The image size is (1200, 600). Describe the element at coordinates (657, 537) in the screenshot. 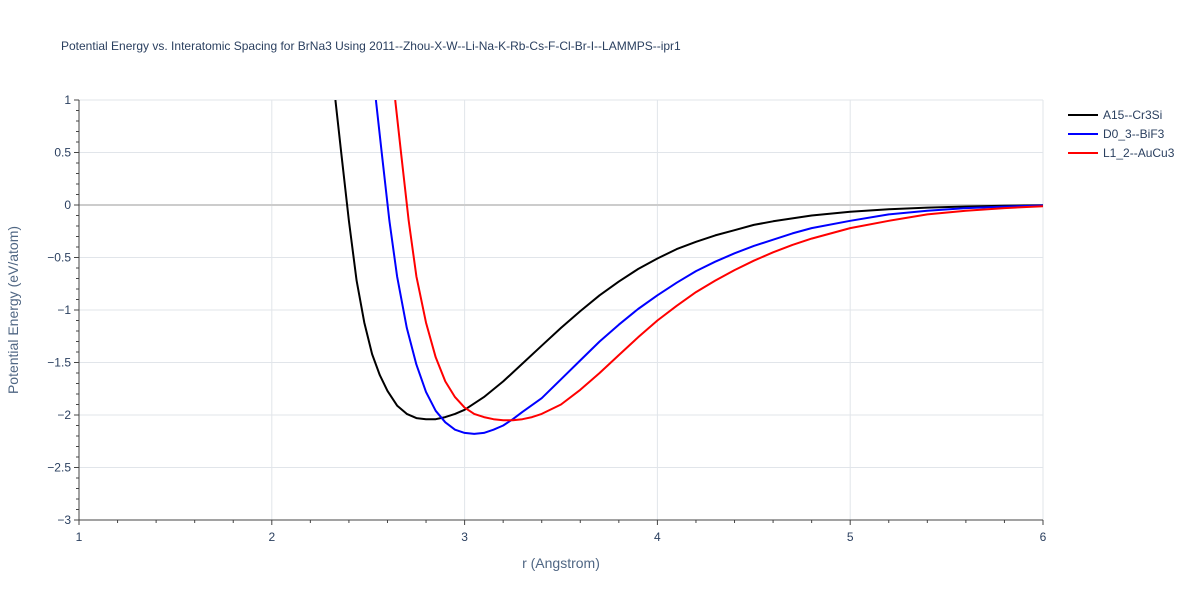

I see `x-tick-label: 4` at that location.